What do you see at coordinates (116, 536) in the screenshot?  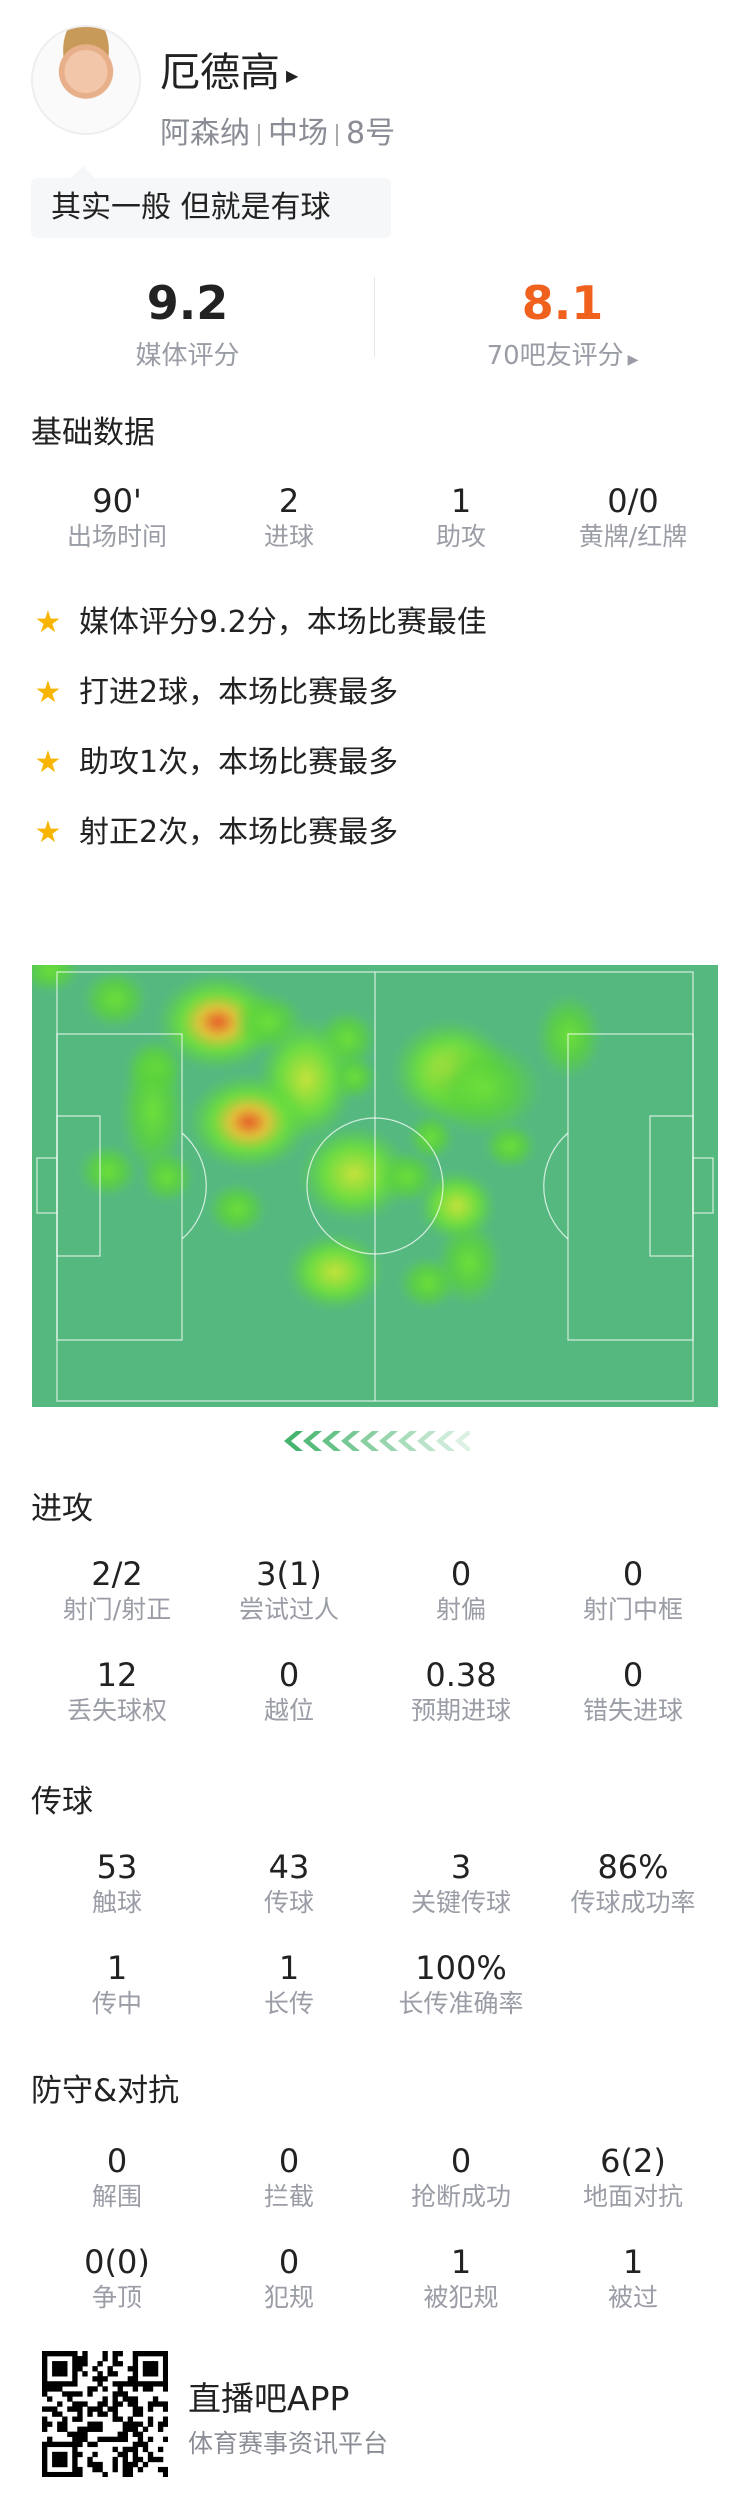 I see `stat-label: 出场时间` at bounding box center [116, 536].